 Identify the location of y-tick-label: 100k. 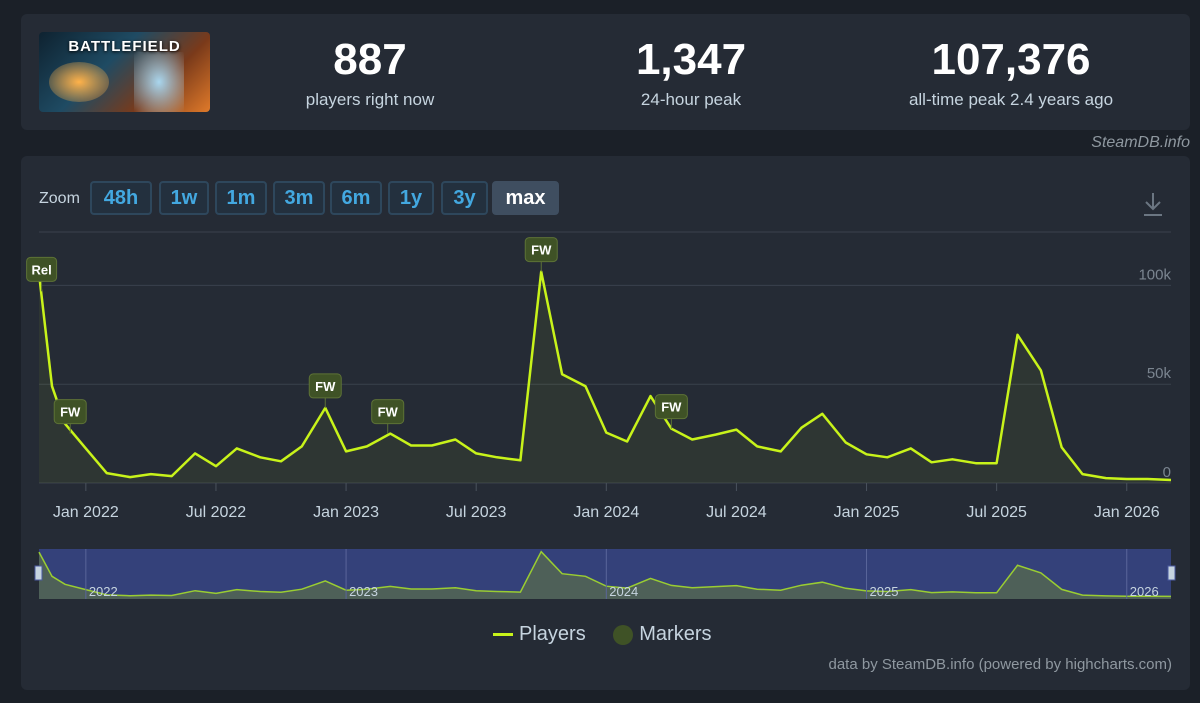
(1154, 274).